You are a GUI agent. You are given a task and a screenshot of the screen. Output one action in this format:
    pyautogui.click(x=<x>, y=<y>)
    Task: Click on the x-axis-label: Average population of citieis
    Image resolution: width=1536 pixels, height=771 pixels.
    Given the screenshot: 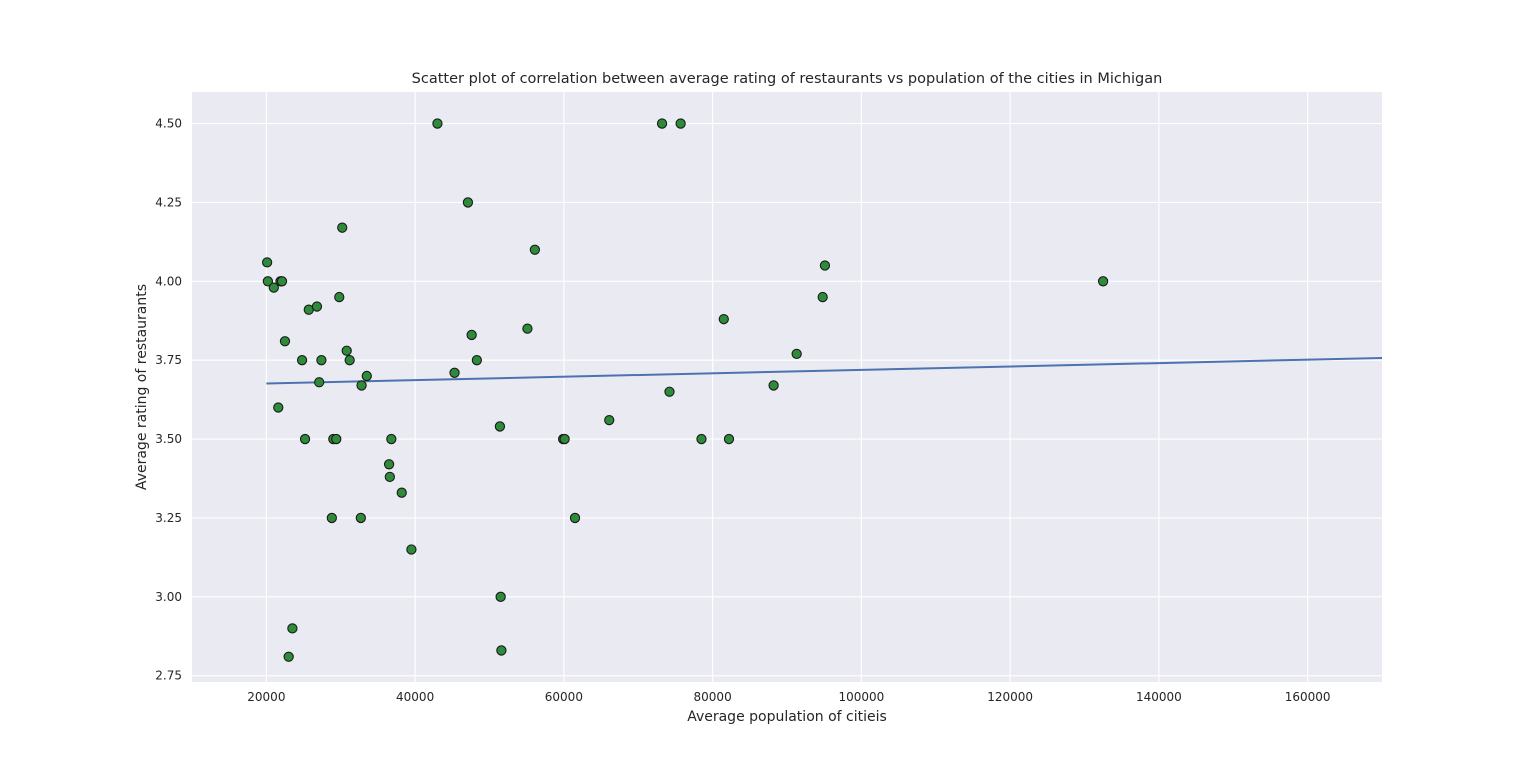 What is the action you would take?
    pyautogui.click(x=787, y=717)
    